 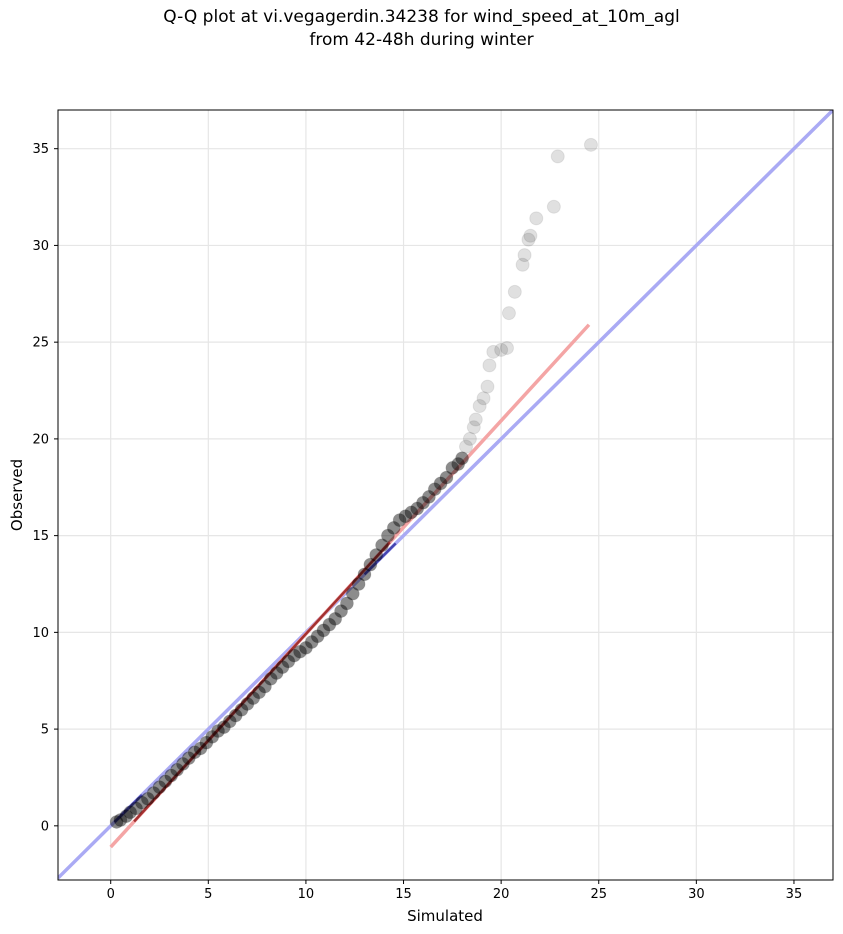 I want to click on x-tick-label: 25, so click(x=598, y=894).